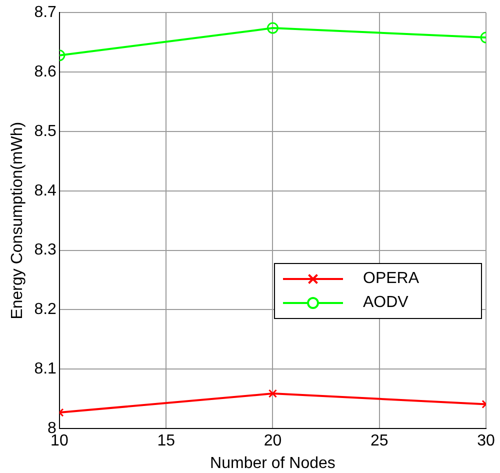 The width and height of the screenshot is (500, 473). What do you see at coordinates (45, 131) in the screenshot?
I see `y-tick-label: 8.5` at bounding box center [45, 131].